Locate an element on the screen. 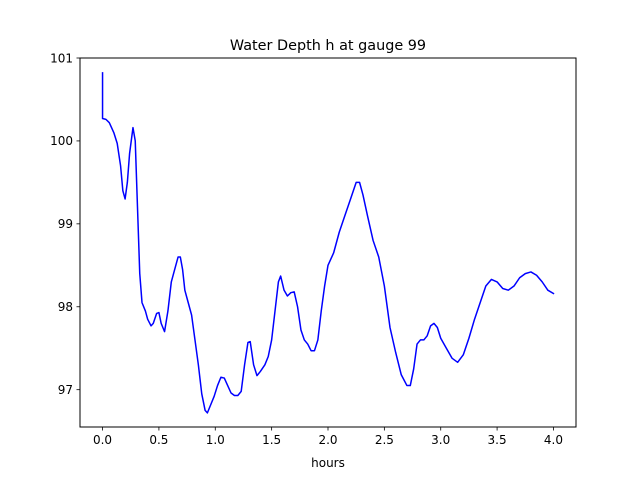  x-axis-label: hours is located at coordinates (328, 463).